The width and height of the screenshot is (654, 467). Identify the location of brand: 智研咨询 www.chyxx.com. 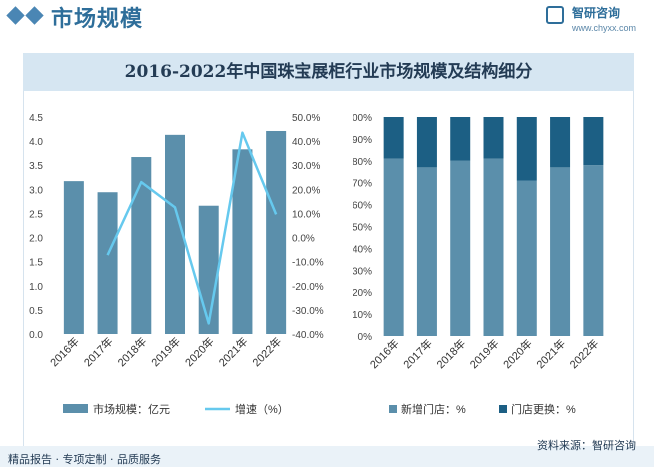
(590, 18).